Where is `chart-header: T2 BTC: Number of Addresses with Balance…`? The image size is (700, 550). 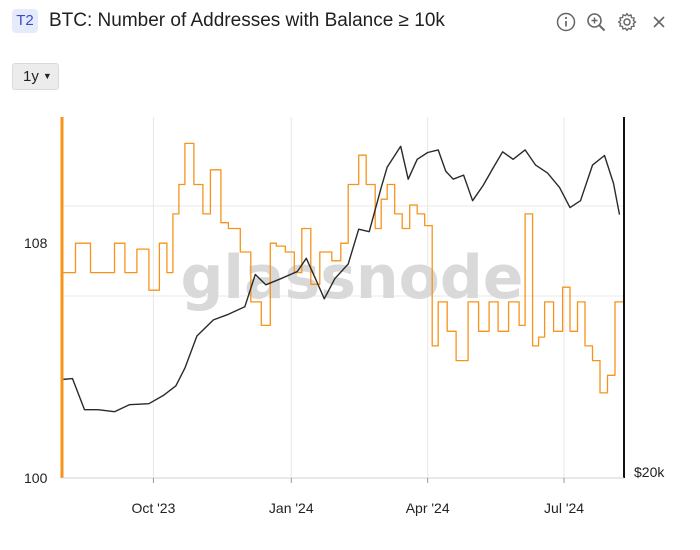 chart-header: T2 BTC: Number of Addresses with Balance… is located at coordinates (350, 22).